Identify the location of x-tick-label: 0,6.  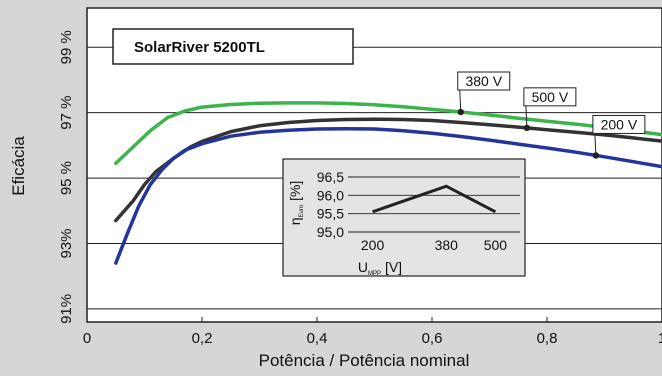
(432, 338).